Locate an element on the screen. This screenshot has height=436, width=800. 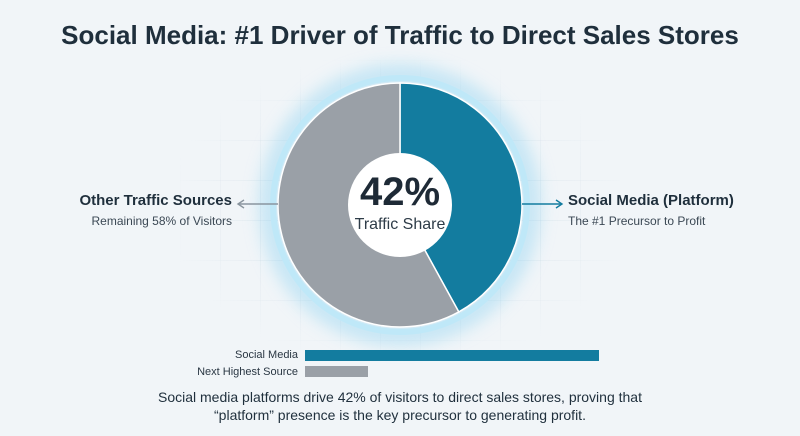
donut-hole is located at coordinates (400, 205).